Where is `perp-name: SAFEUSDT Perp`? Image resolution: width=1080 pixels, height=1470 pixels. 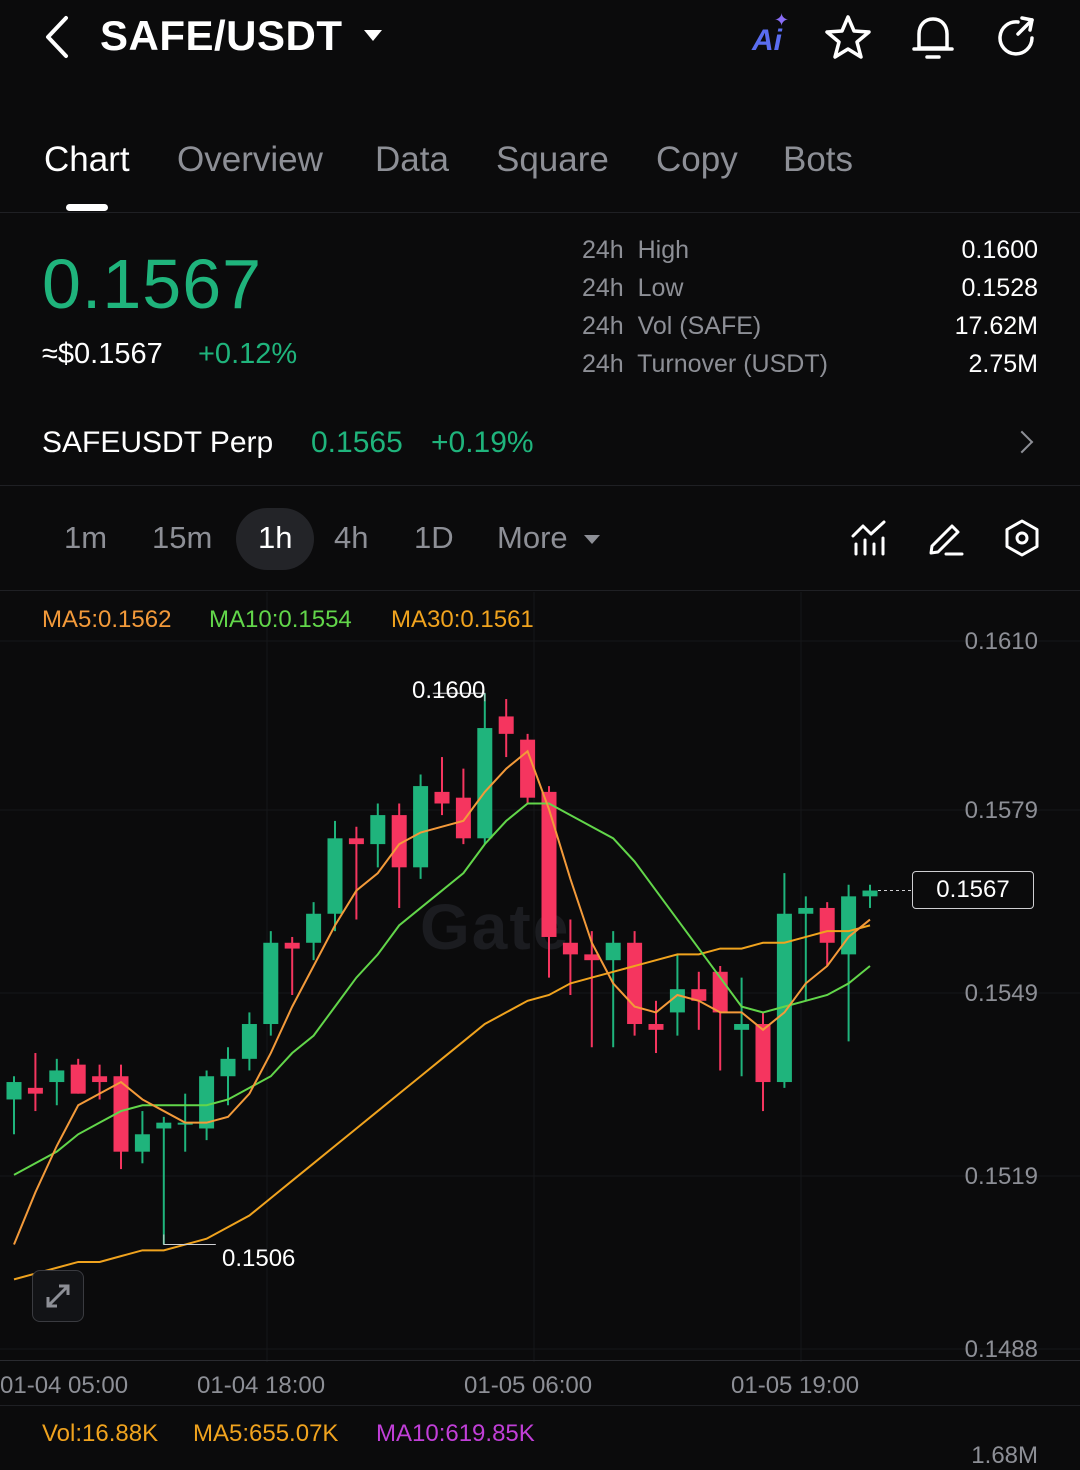 perp-name: SAFEUSDT Perp is located at coordinates (158, 442).